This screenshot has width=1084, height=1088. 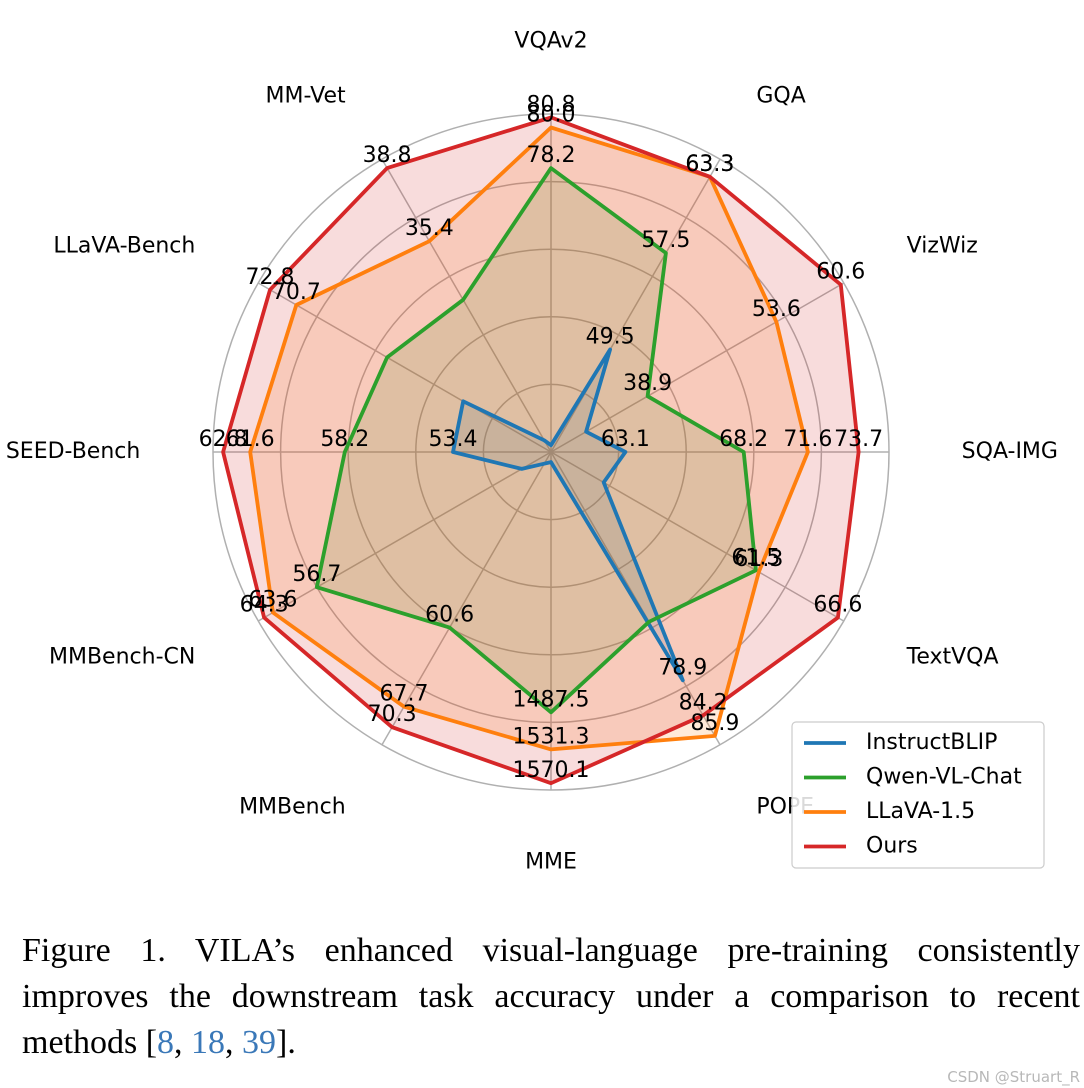 I want to click on axis-label-mmbench-cn: MMBench-CN, so click(x=122, y=656).